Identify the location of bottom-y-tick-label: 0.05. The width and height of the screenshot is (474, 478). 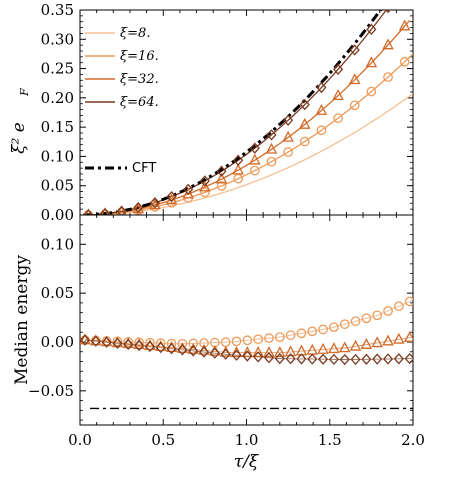
(57, 293).